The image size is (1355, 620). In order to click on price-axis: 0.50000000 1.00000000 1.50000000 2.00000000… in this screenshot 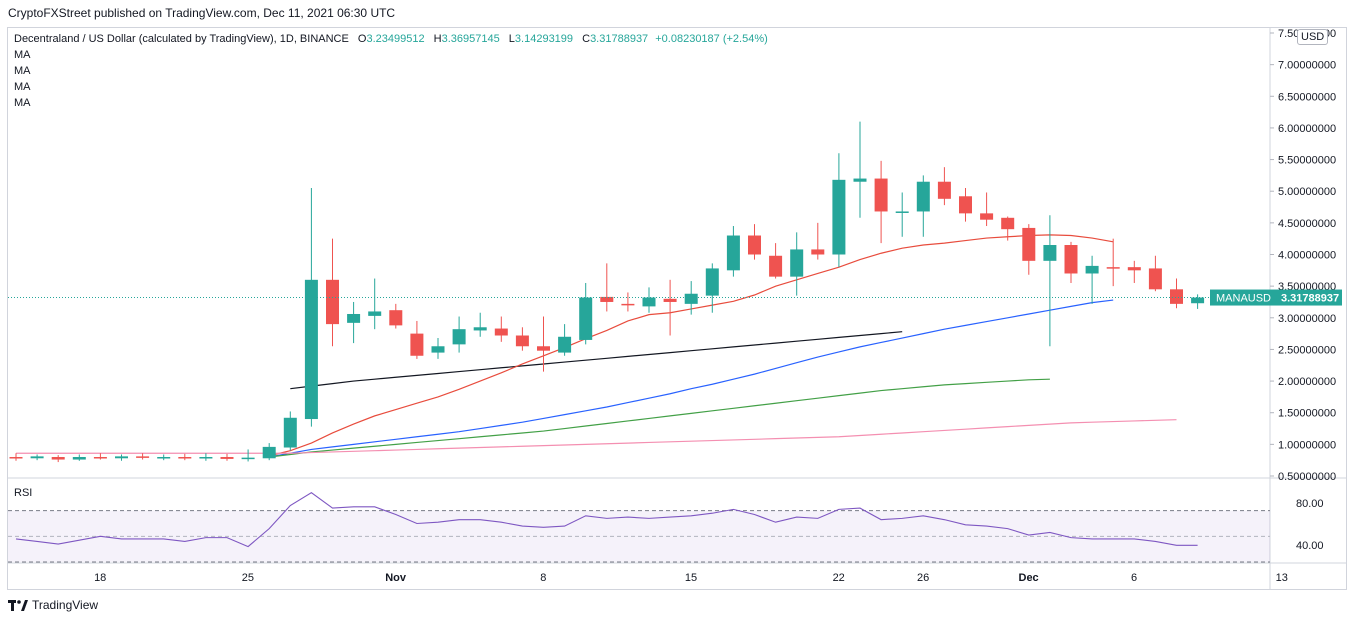, I will do `click(1303, 255)`.